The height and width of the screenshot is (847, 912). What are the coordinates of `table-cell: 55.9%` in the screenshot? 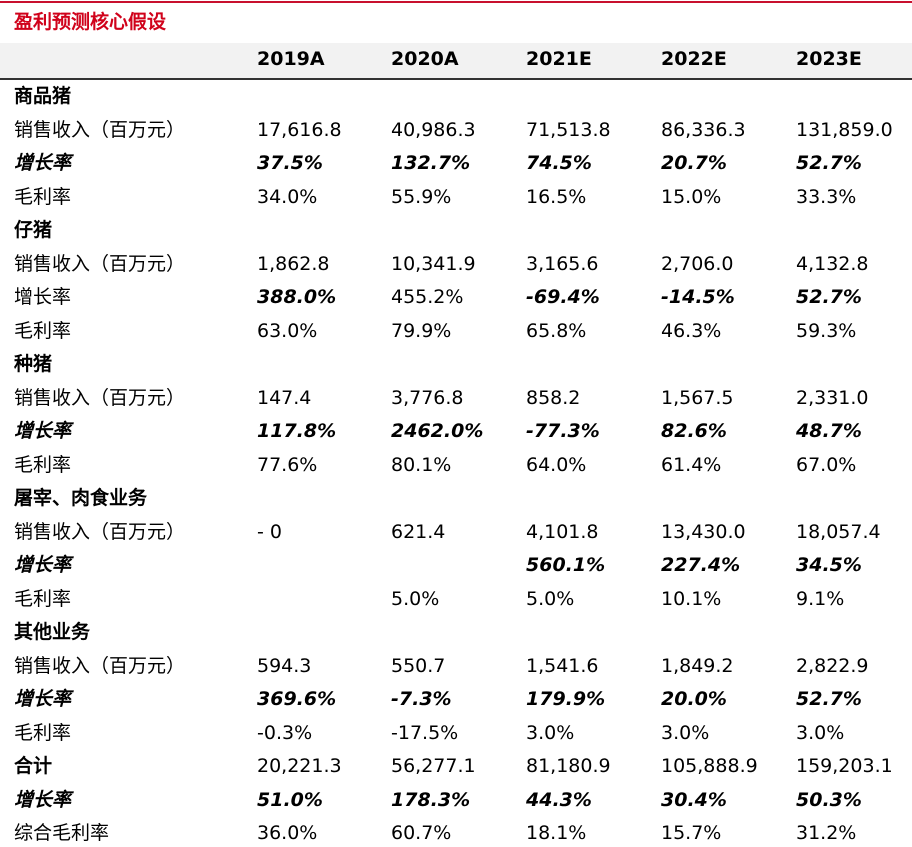 It's located at (421, 196).